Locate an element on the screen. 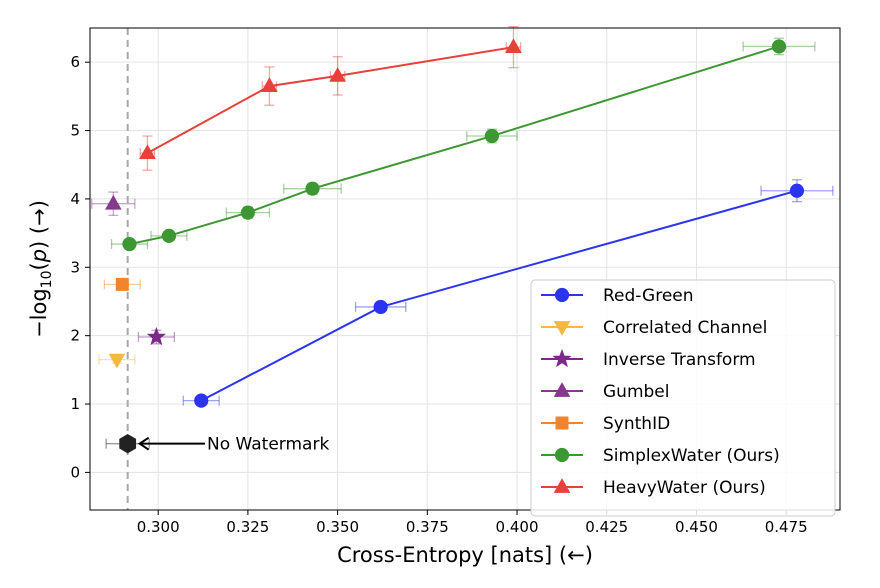 This screenshot has height=588, width=880. x-axis-ticks: 0.300 0.325 0.350 0.375 0.400 0.425 0.450 0.475 is located at coordinates (472, 523).